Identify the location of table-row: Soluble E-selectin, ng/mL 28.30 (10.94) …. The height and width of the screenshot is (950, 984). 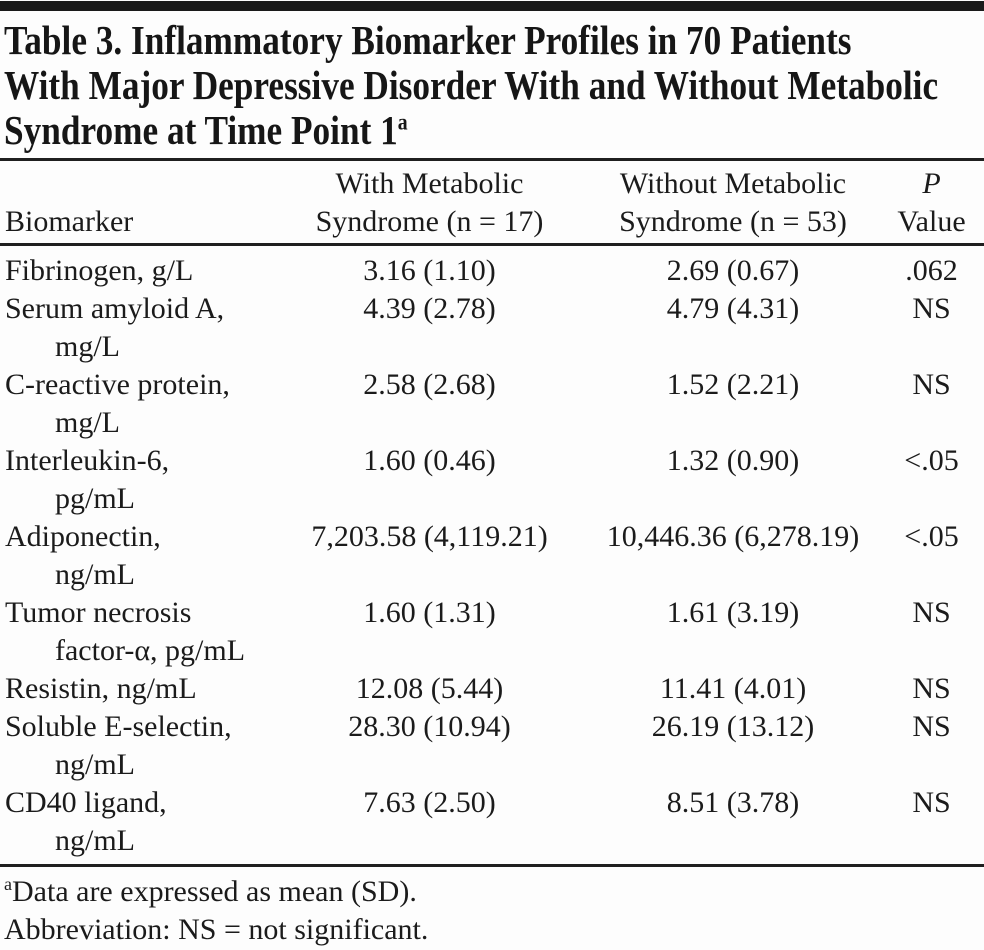
(492, 746).